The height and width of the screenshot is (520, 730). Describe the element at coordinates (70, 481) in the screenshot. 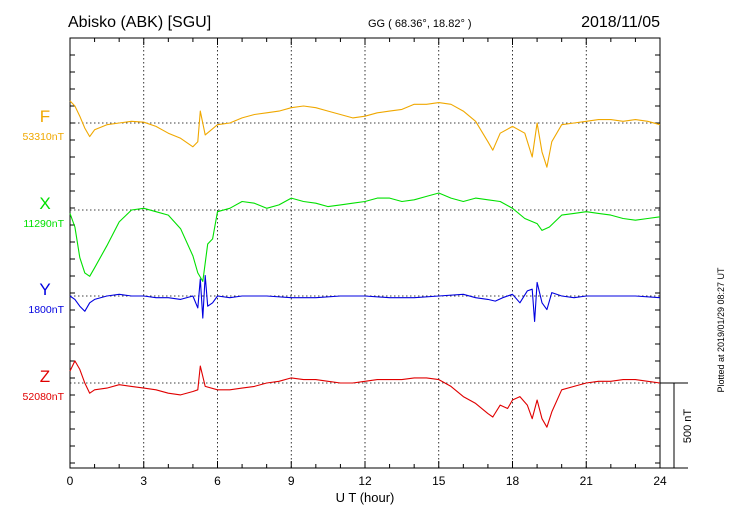

I see `x-tick-label: 0` at that location.